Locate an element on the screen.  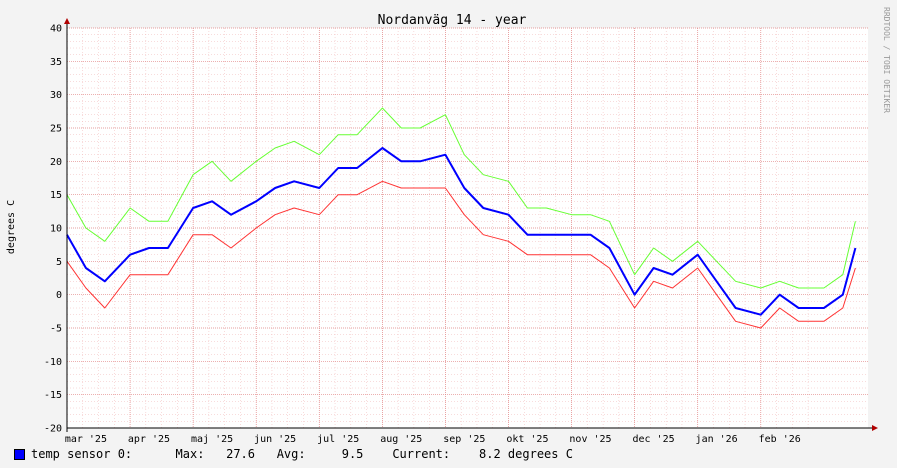
watermark: RRDTOOL / TOBI OETIKER is located at coordinates (886, 60).